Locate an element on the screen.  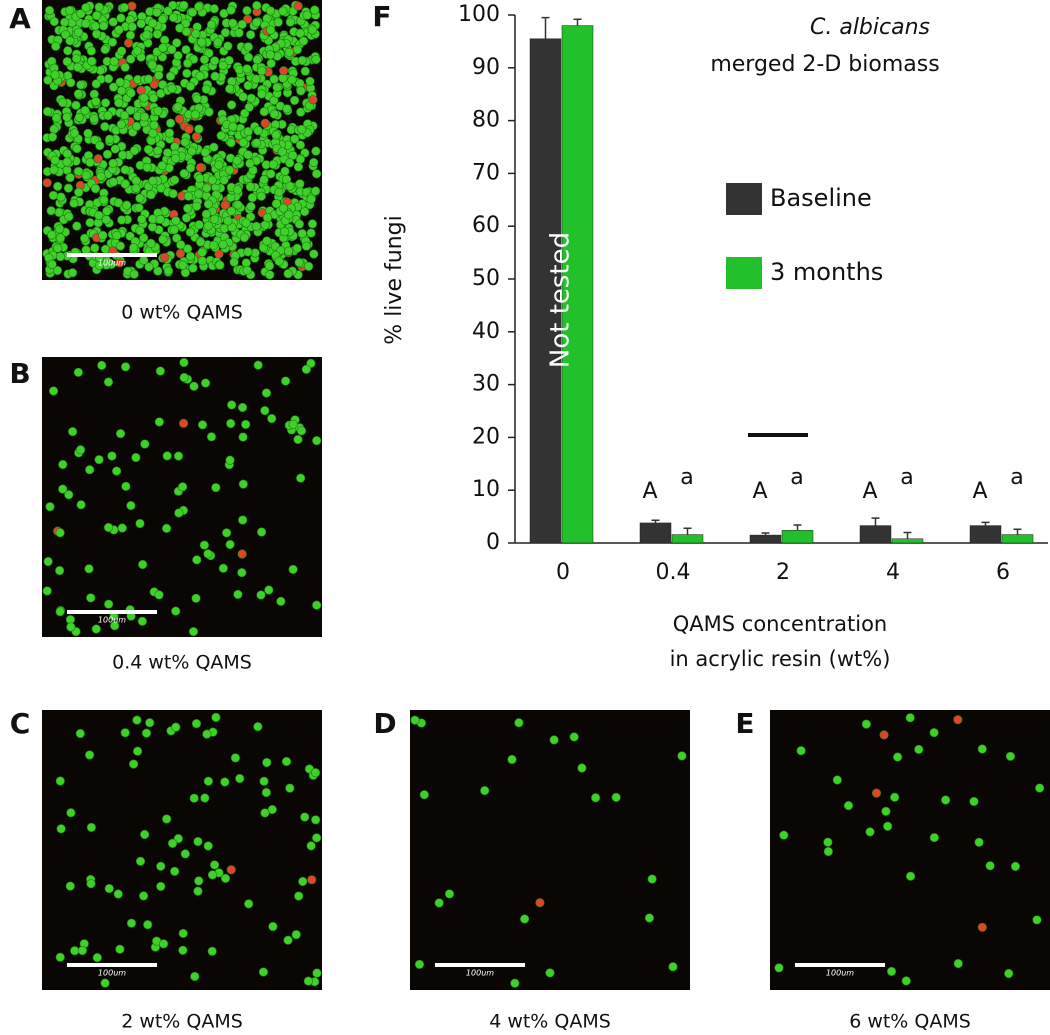
panel-caption: 2 wt% QAMS is located at coordinates (182, 1022).